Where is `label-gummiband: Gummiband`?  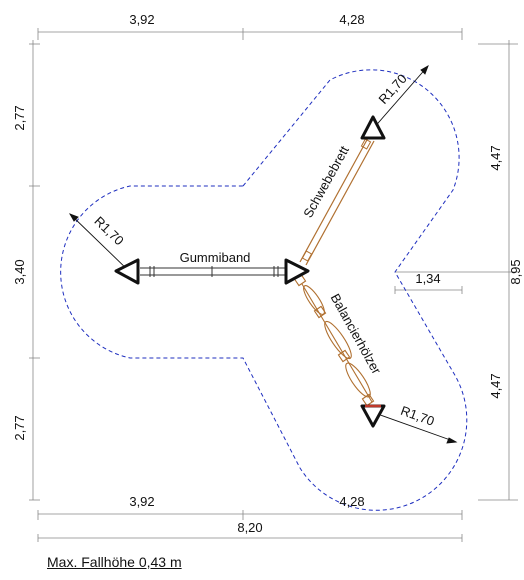 label-gummiband: Gummiband is located at coordinates (215, 257).